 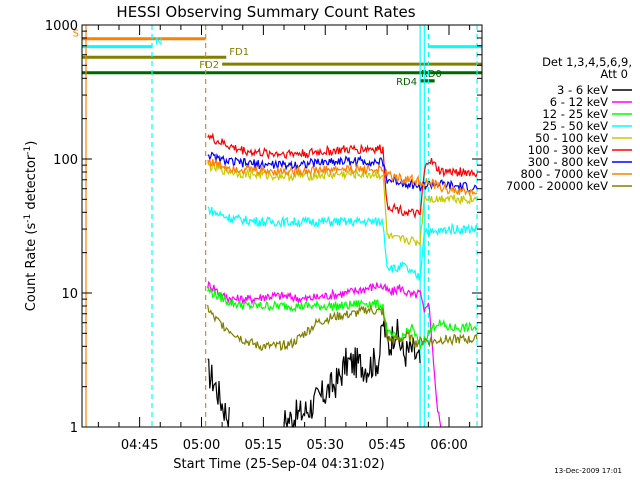 I want to click on legend-label: 7000 - 20000 keV, so click(x=557, y=186).